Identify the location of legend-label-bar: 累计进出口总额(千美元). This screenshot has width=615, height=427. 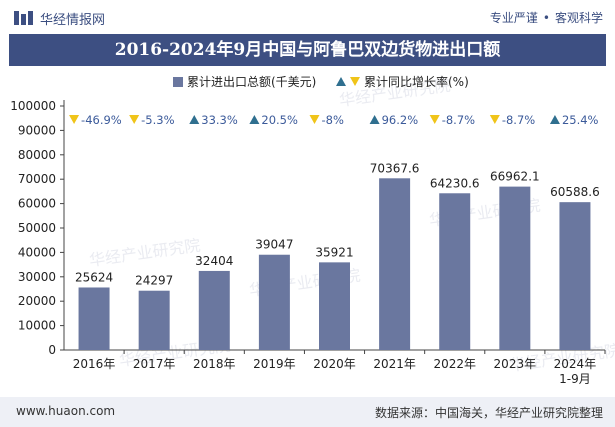
(251, 82).